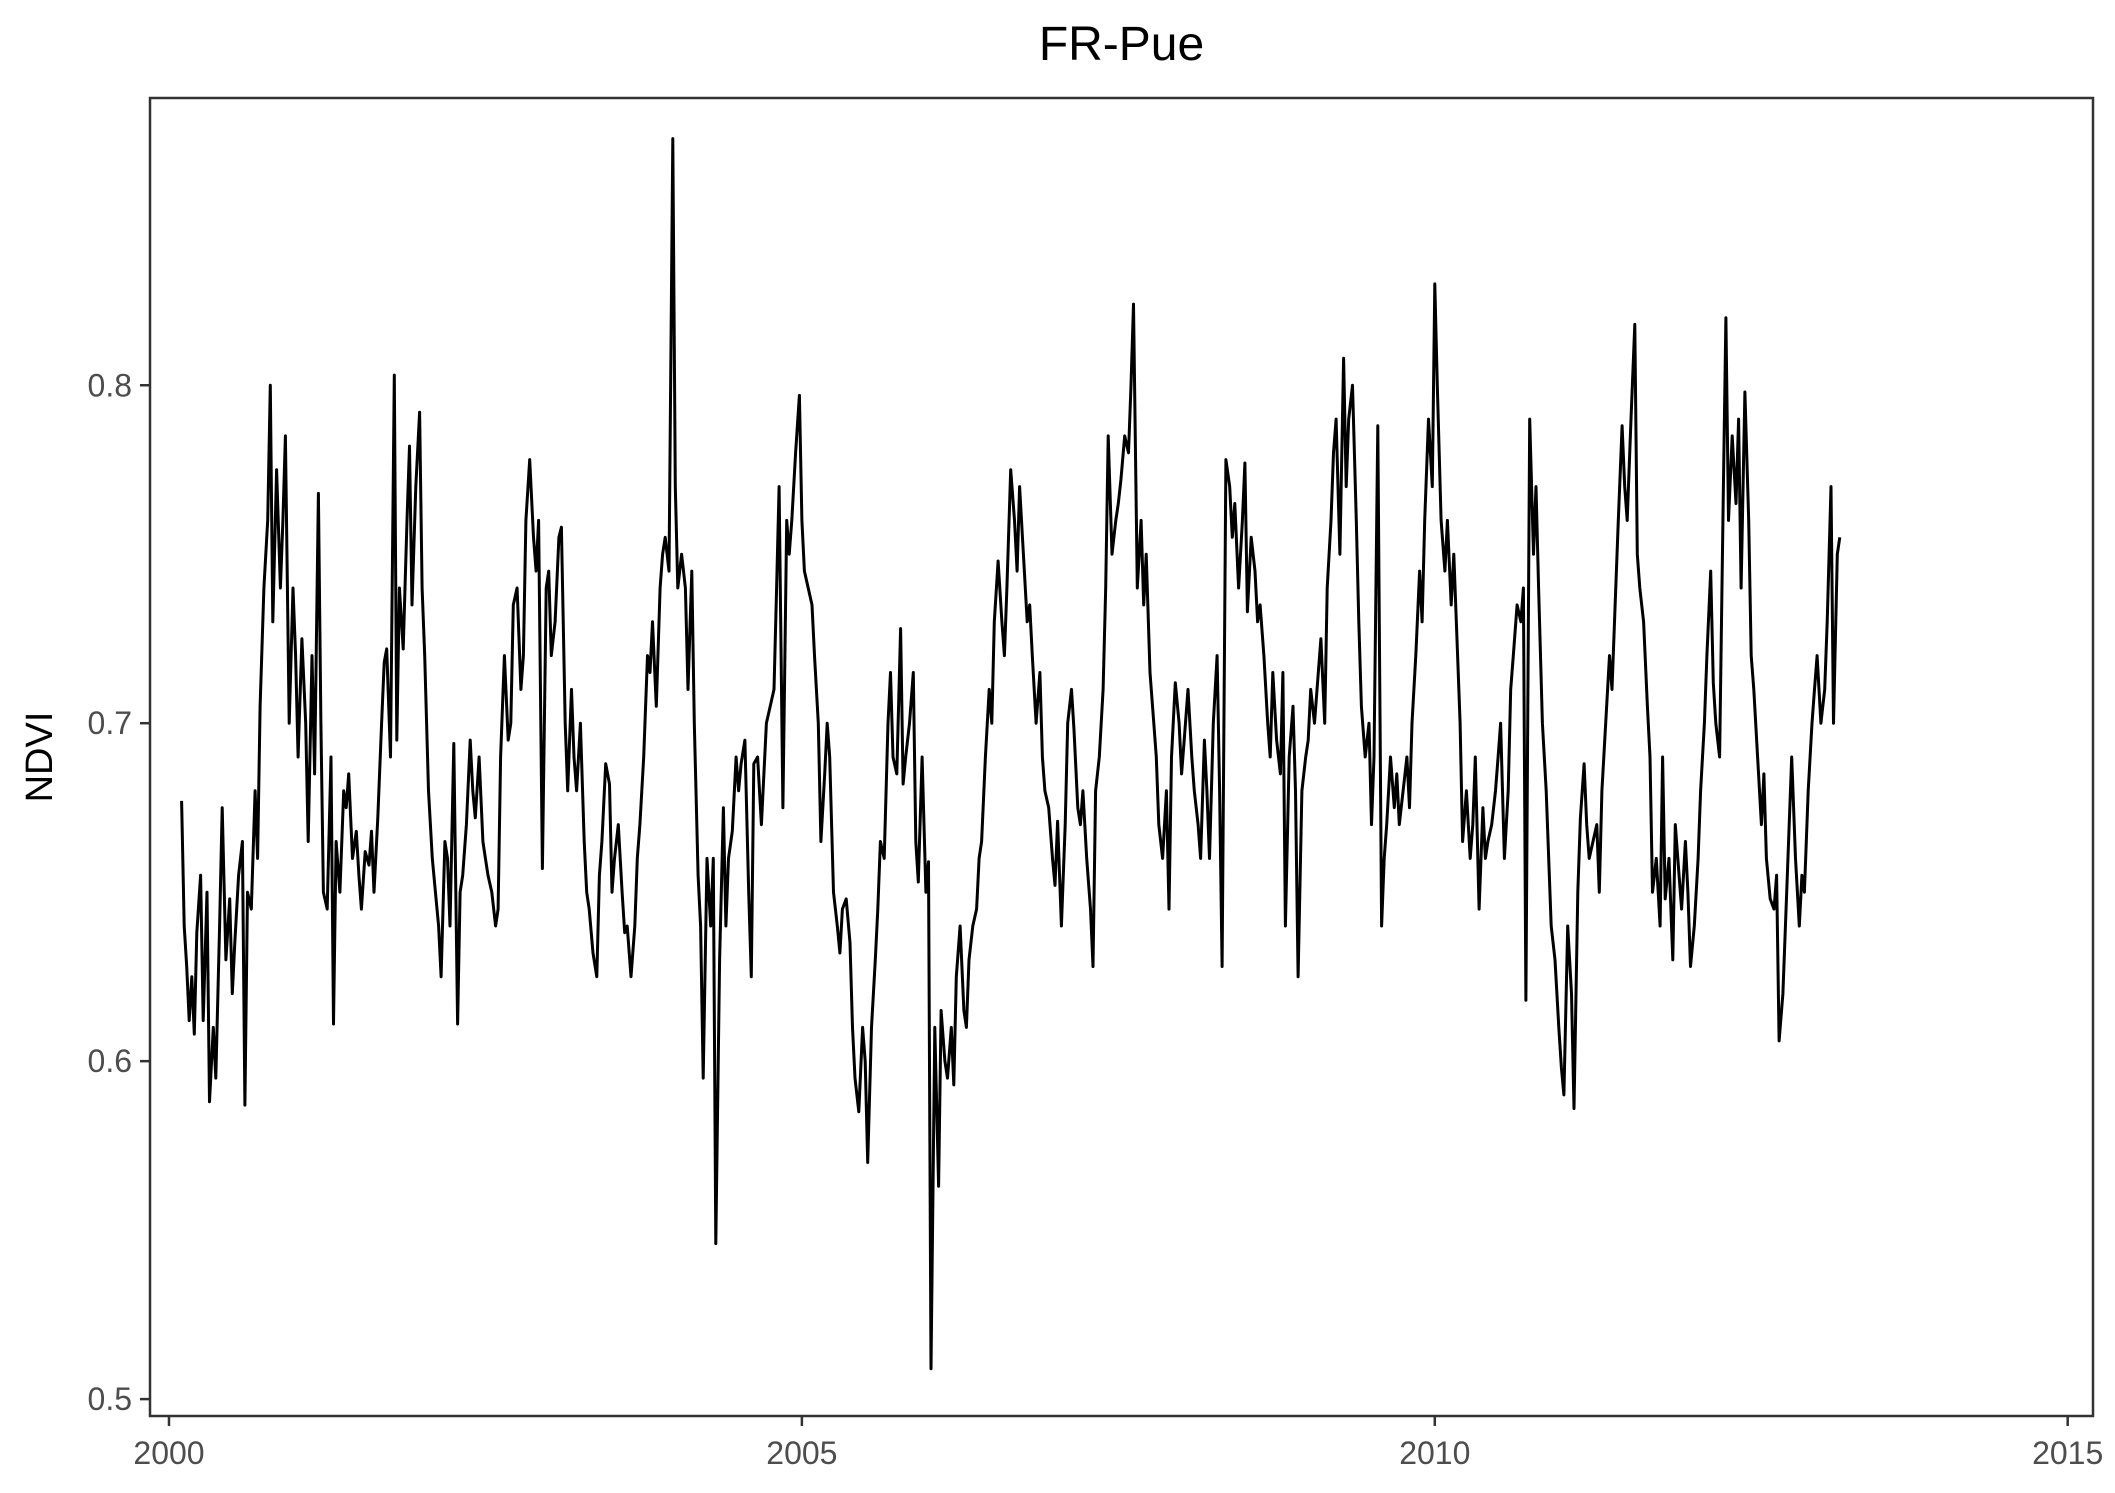 The width and height of the screenshot is (2115, 1493). What do you see at coordinates (110, 1399) in the screenshot?
I see `y-tick-label: 0.5` at bounding box center [110, 1399].